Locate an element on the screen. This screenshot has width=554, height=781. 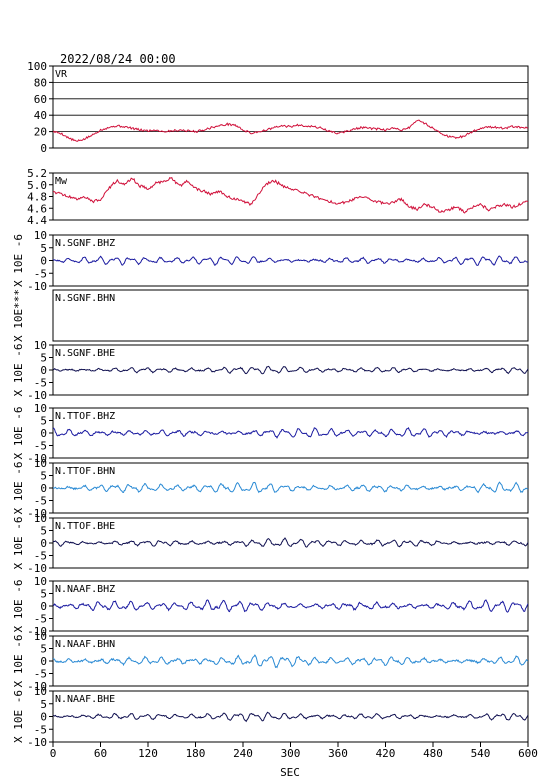
panel-label: N.TTOF.BHE is located at coordinates (85, 526).